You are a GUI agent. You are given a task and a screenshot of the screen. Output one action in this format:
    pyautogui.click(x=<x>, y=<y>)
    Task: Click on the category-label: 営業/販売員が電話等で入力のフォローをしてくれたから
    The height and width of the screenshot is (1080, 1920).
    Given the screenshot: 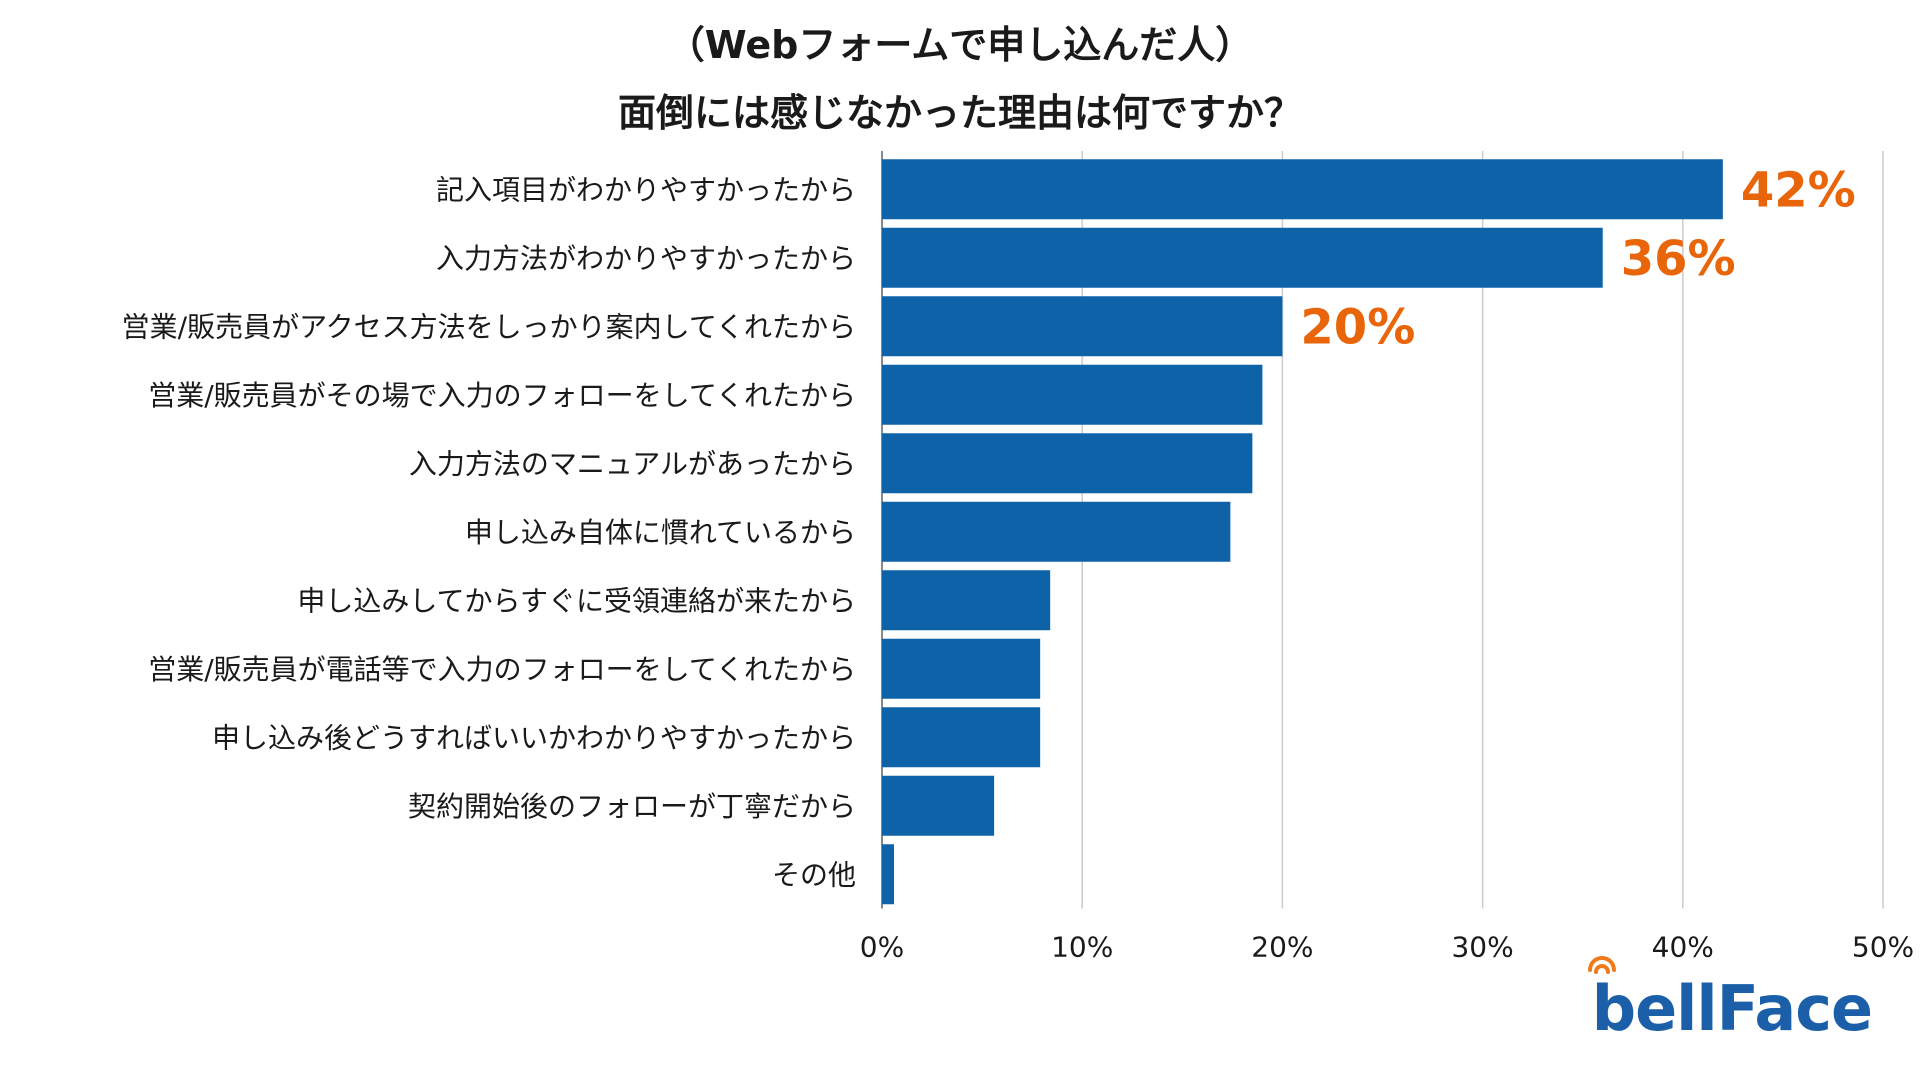 What is the action you would take?
    pyautogui.click(x=502, y=669)
    